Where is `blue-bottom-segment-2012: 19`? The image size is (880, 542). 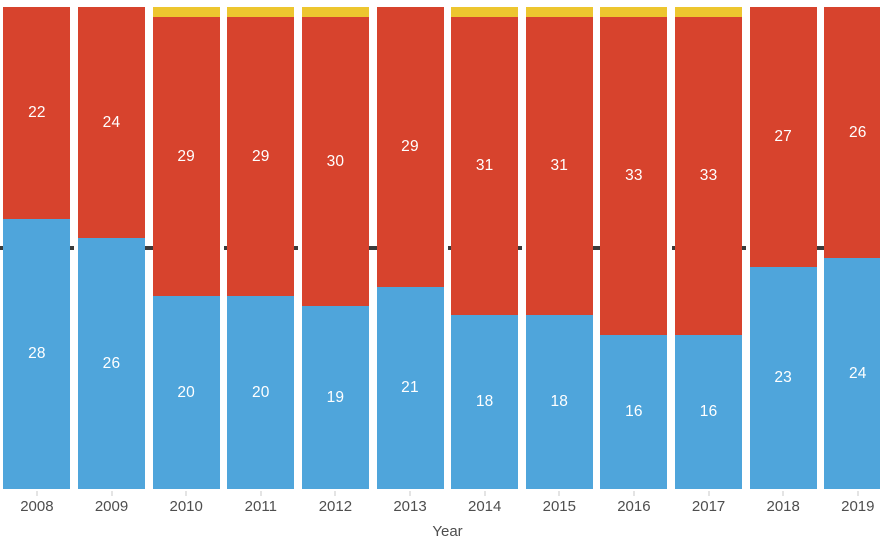
blue-bottom-segment-2012: 19 is located at coordinates (335, 397).